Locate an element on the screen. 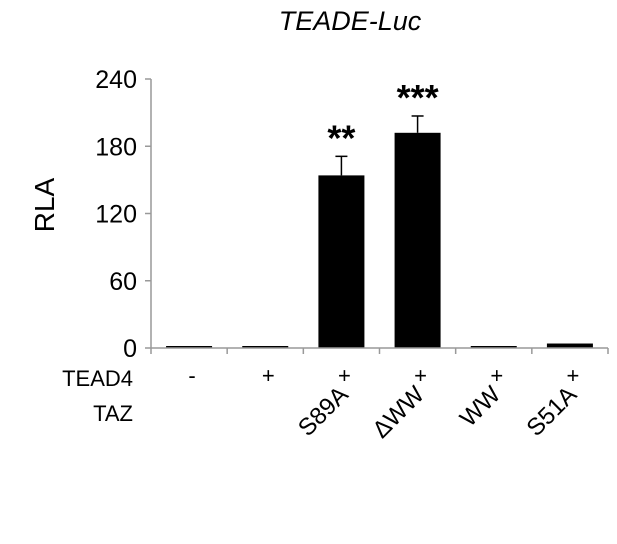 Image resolution: width=617 pixels, height=544 pixels. category-label: WW is located at coordinates (480, 406).